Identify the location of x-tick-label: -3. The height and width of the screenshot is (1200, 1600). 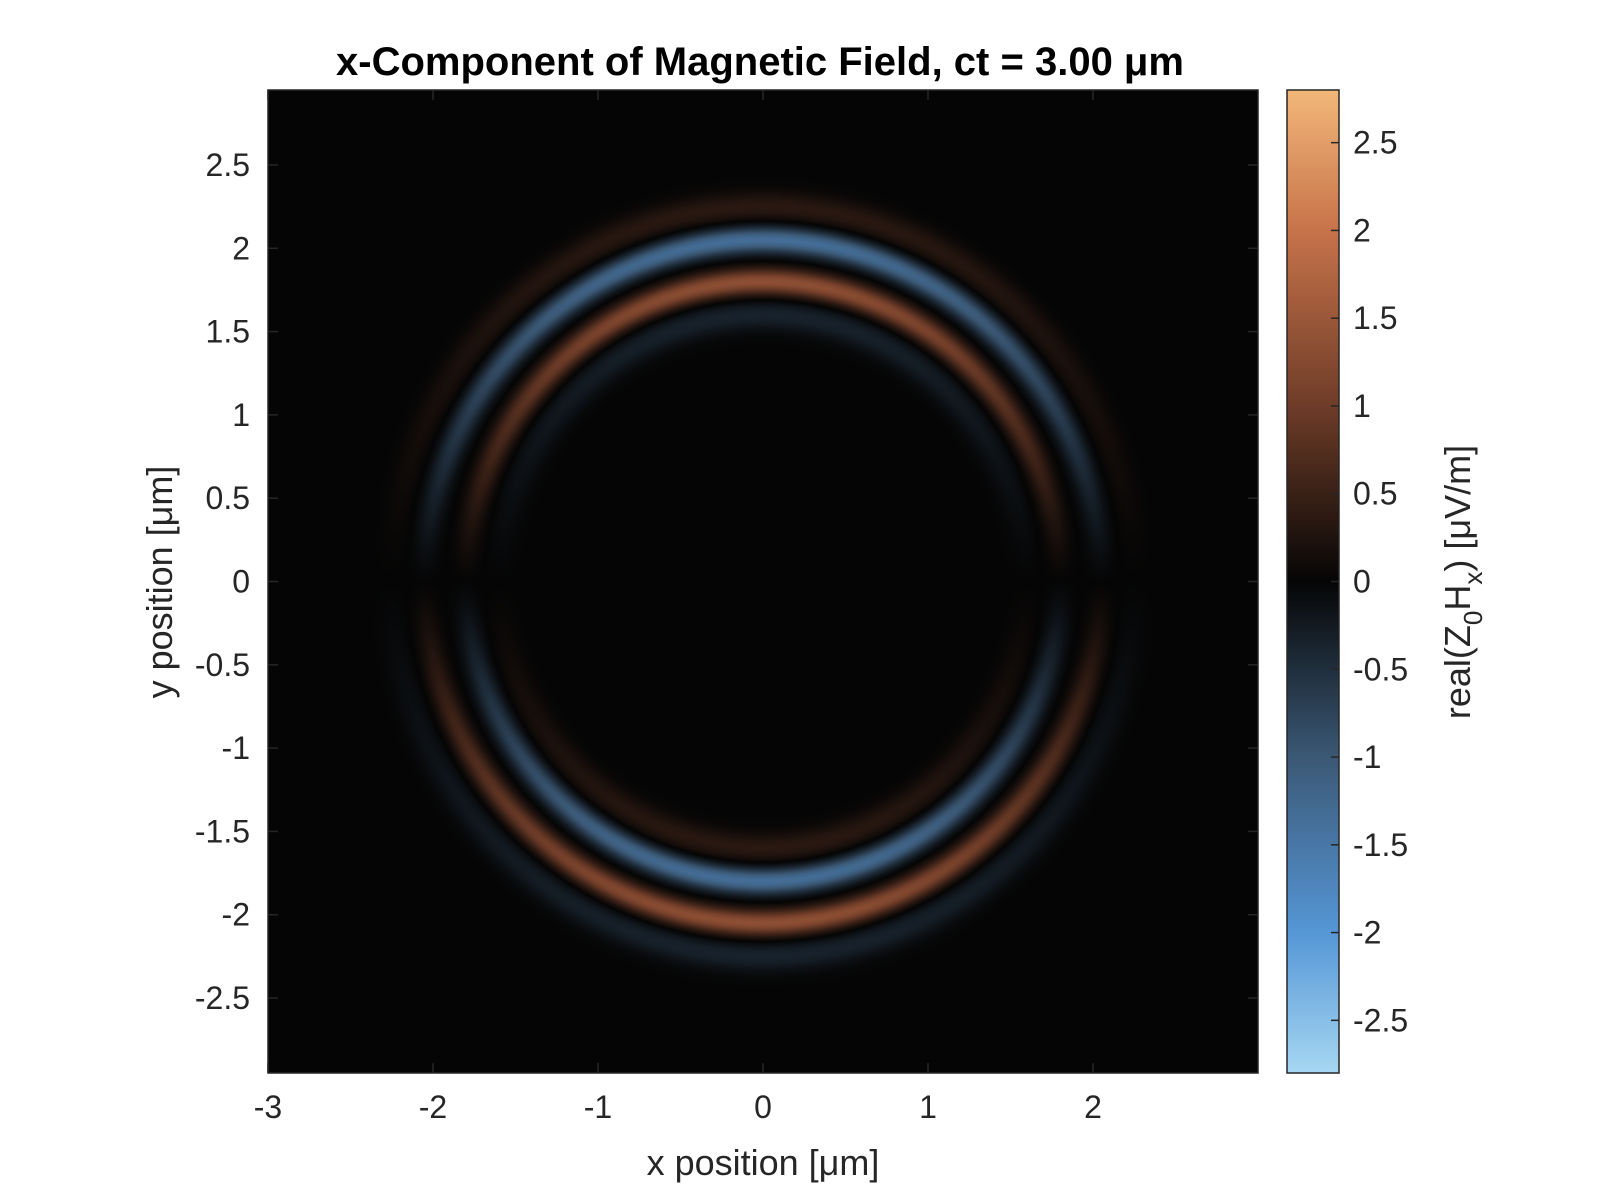
(268, 1107).